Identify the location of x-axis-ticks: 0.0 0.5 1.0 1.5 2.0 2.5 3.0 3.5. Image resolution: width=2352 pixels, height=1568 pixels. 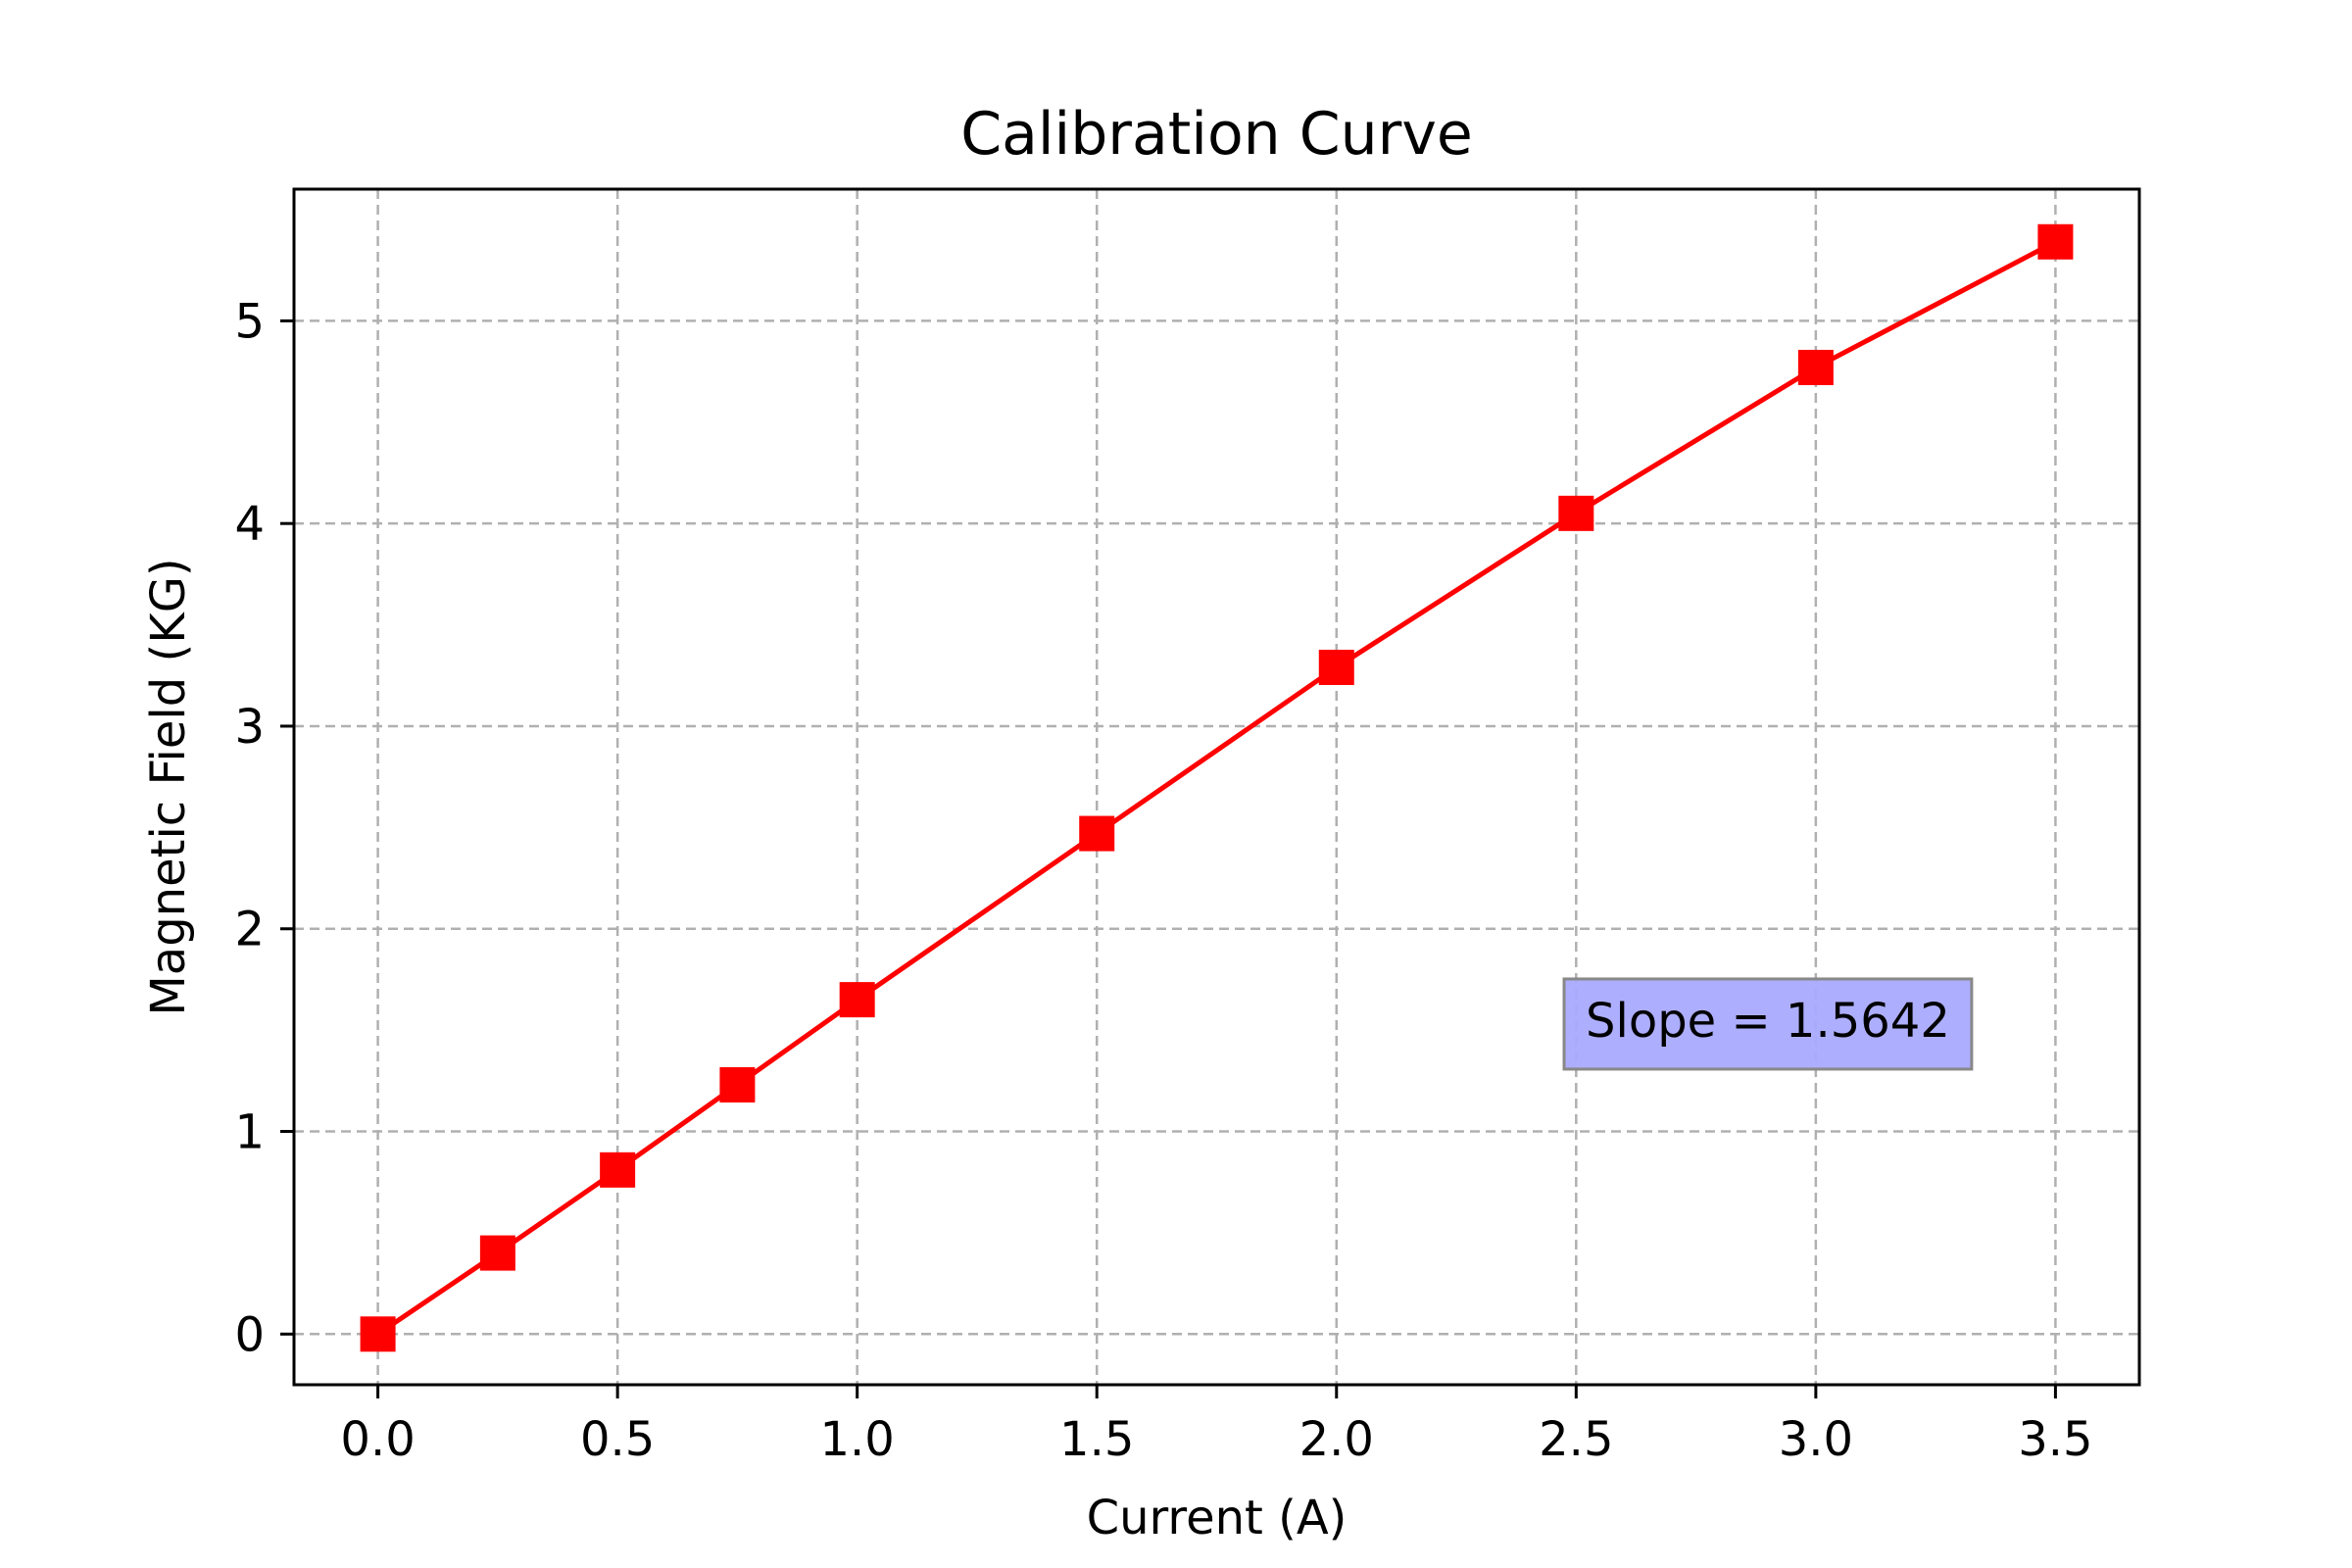
(1216, 1426).